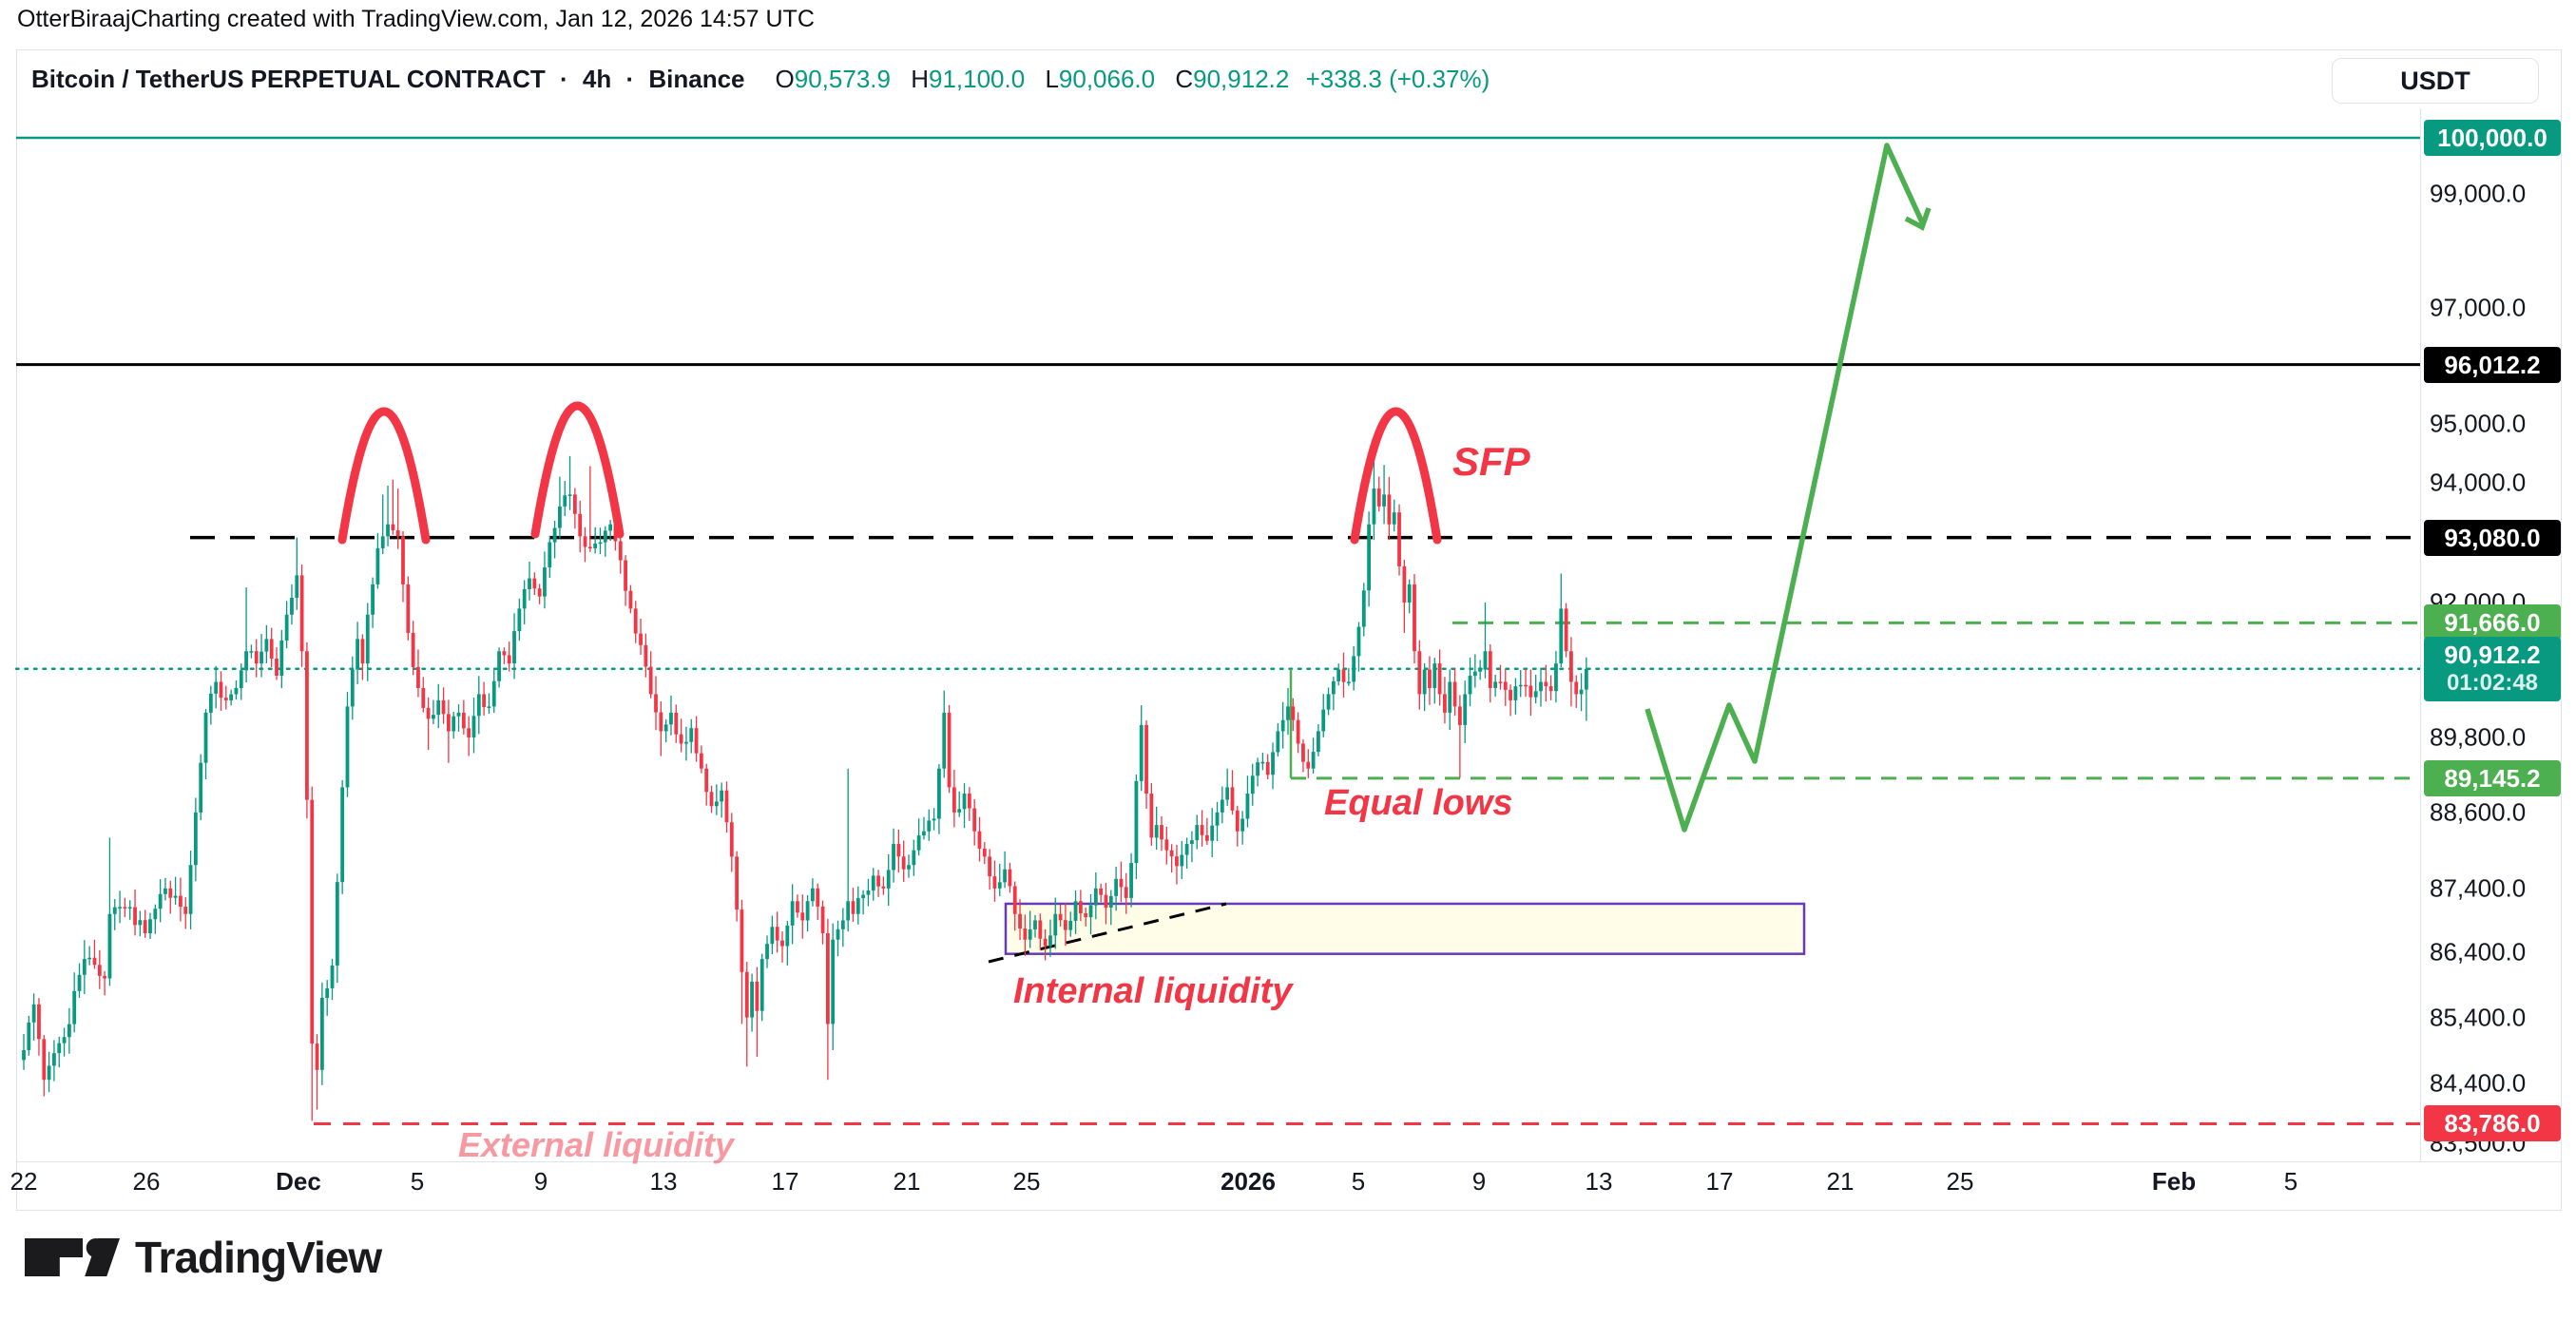 Image resolution: width=2576 pixels, height=1321 pixels. I want to click on open-label: O, so click(785, 78).